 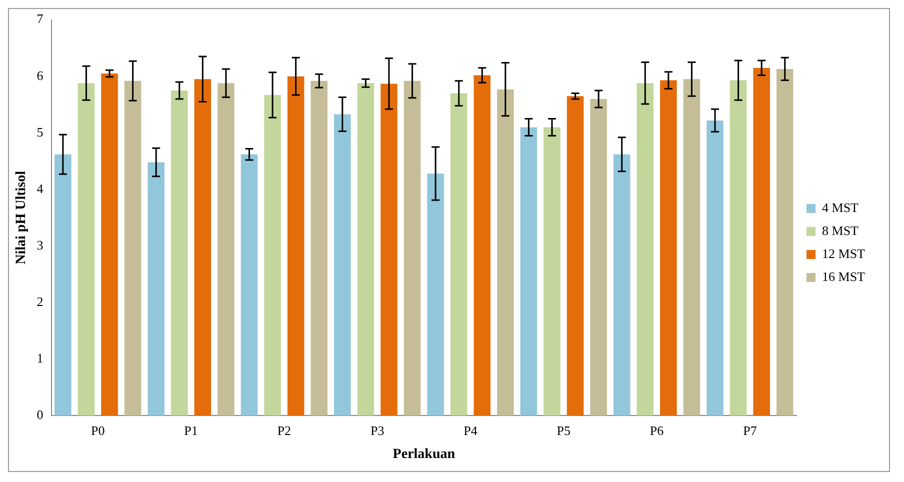 I want to click on x-tick-label: P2, so click(x=284, y=430).